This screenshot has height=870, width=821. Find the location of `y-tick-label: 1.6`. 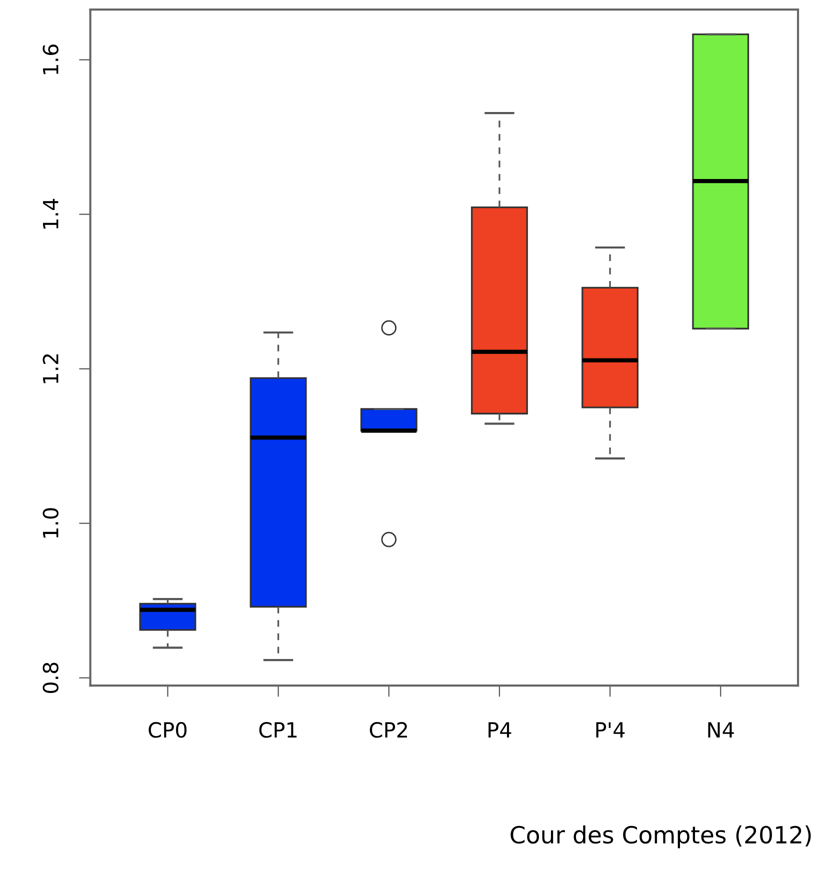

y-tick-label: 1.6 is located at coordinates (50, 59).